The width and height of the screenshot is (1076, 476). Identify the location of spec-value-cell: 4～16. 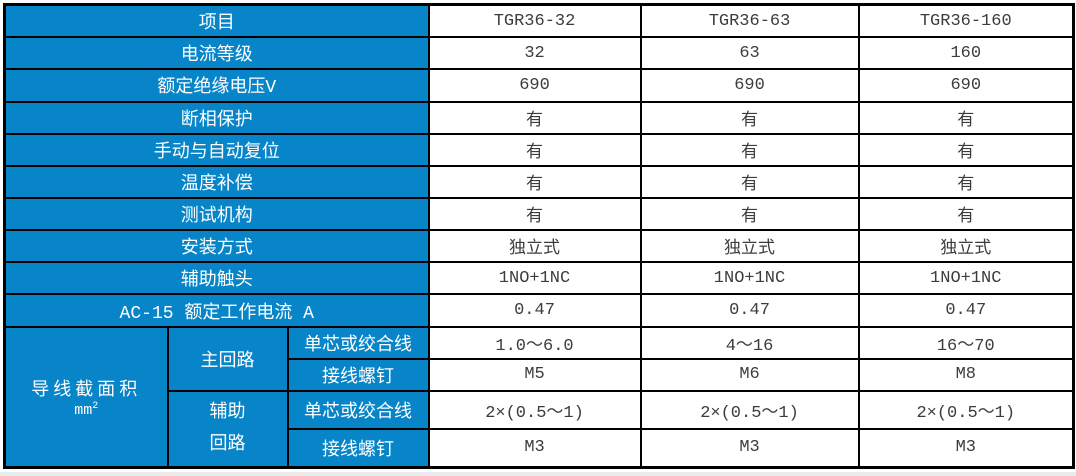
(749, 342).